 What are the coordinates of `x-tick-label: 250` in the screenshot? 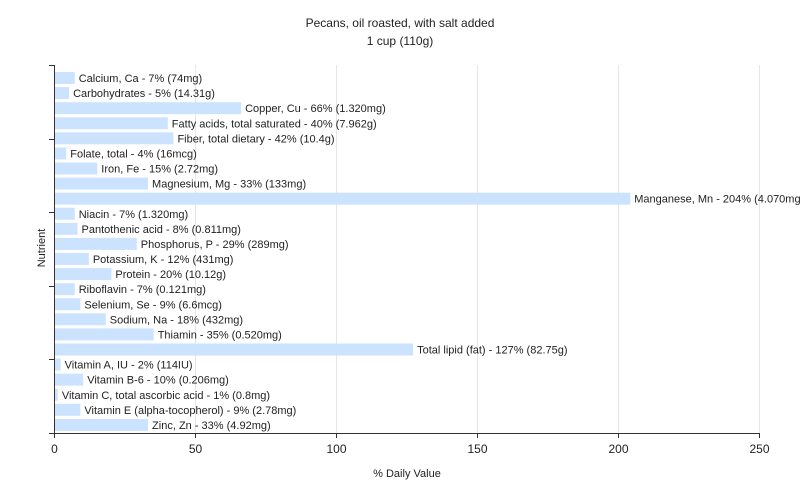 It's located at (759, 449).